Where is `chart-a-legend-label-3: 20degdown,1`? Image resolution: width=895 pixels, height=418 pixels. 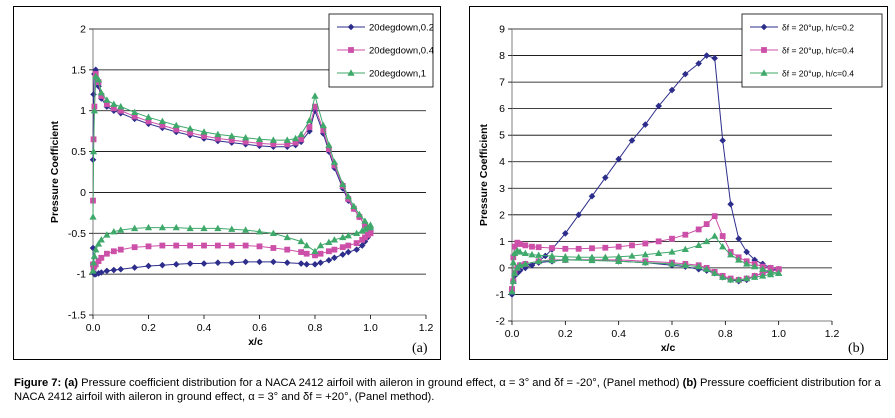
chart-a-legend-label-3: 20degdown,1 is located at coordinates (397, 74).